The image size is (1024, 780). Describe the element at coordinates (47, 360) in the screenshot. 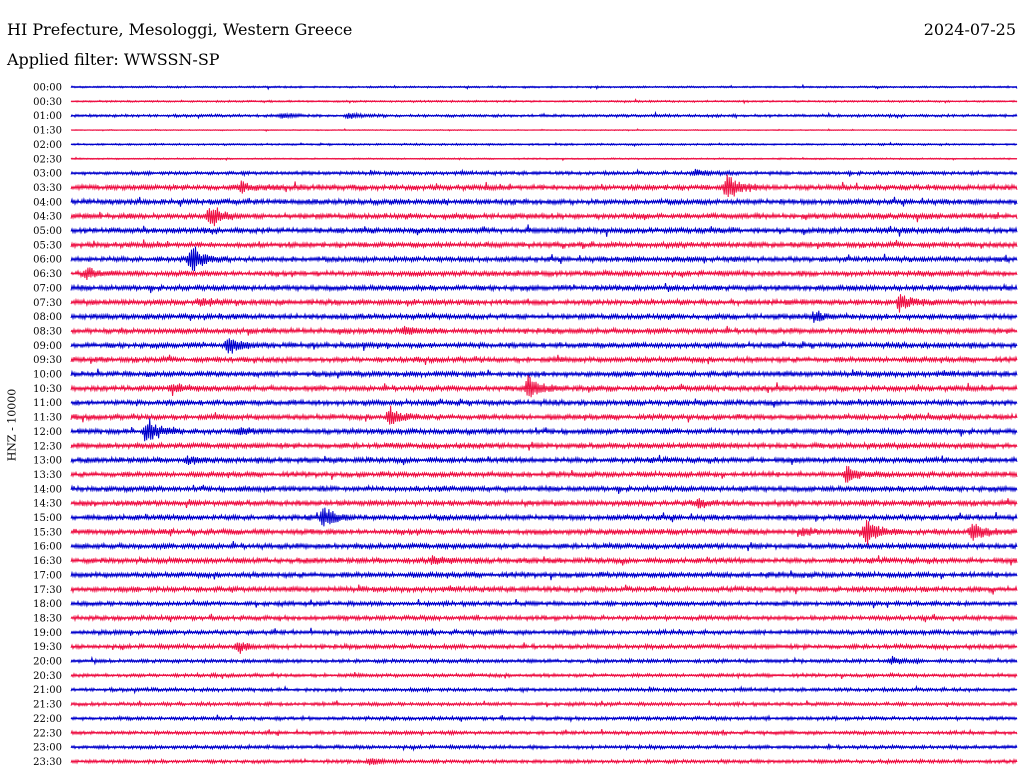

I see `row-time-label: 09:30` at that location.